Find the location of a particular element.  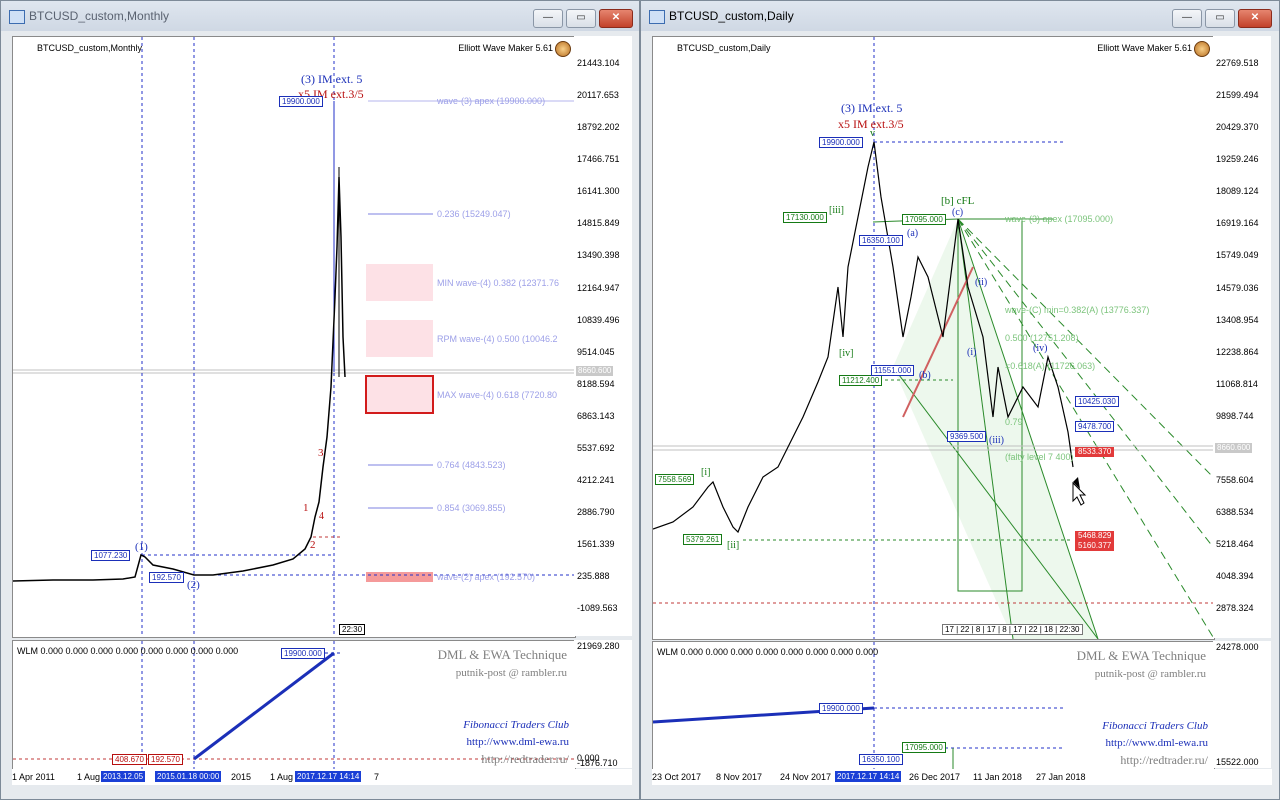

scale-label: 12164.947 is located at coordinates (598, 288).